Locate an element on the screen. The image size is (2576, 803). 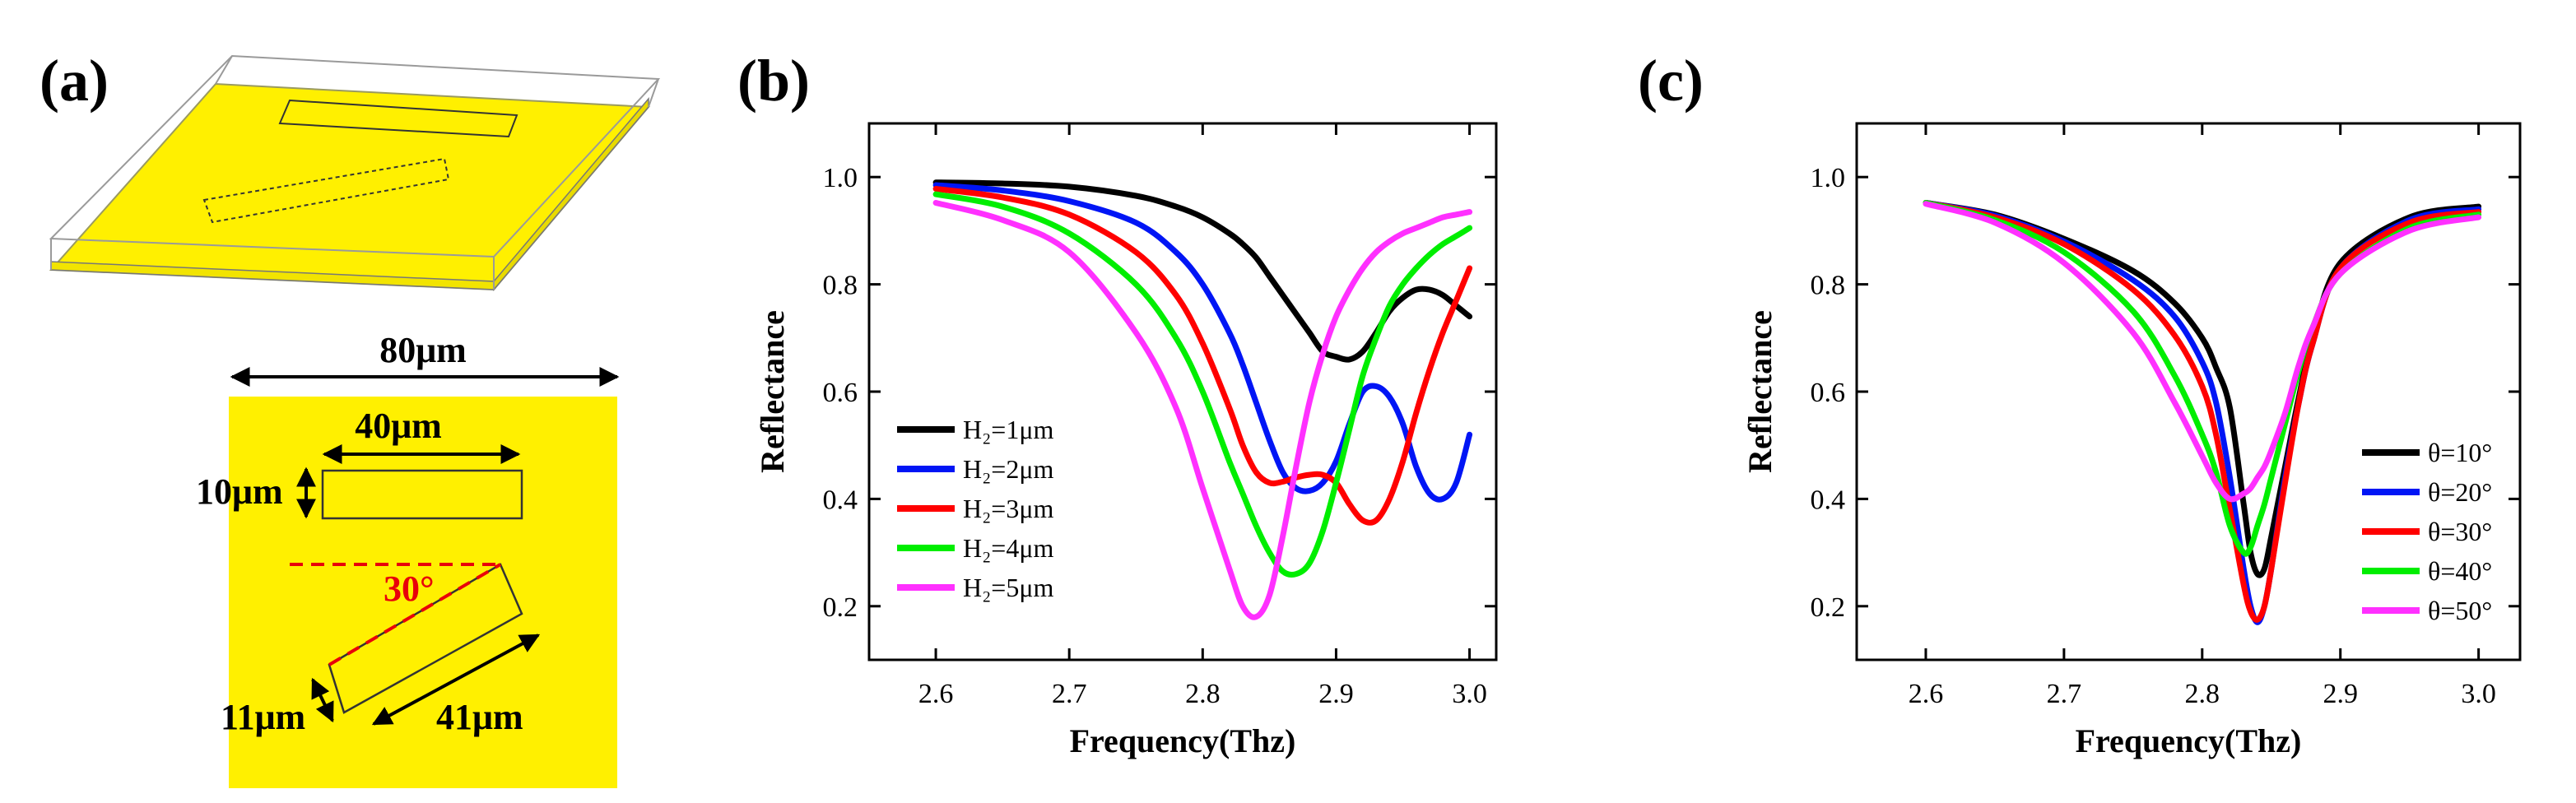
legend-label-1: θ=10° is located at coordinates (2460, 452).